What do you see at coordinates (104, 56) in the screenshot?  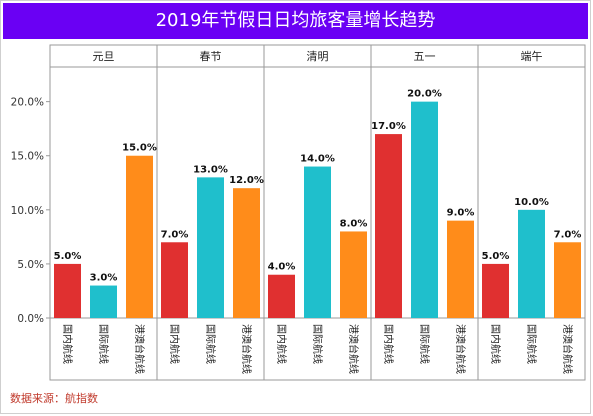 I see `group-header-label: 元旦` at bounding box center [104, 56].